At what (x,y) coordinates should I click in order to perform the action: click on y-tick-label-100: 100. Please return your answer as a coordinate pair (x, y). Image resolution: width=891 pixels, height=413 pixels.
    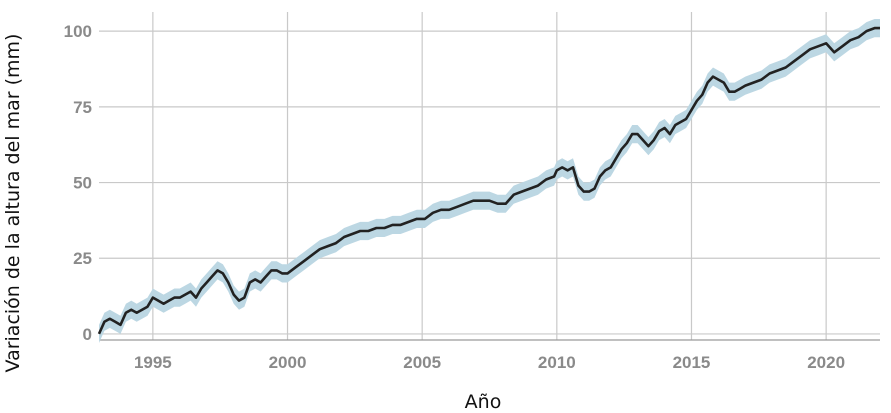
    Looking at the image, I should click on (78, 31).